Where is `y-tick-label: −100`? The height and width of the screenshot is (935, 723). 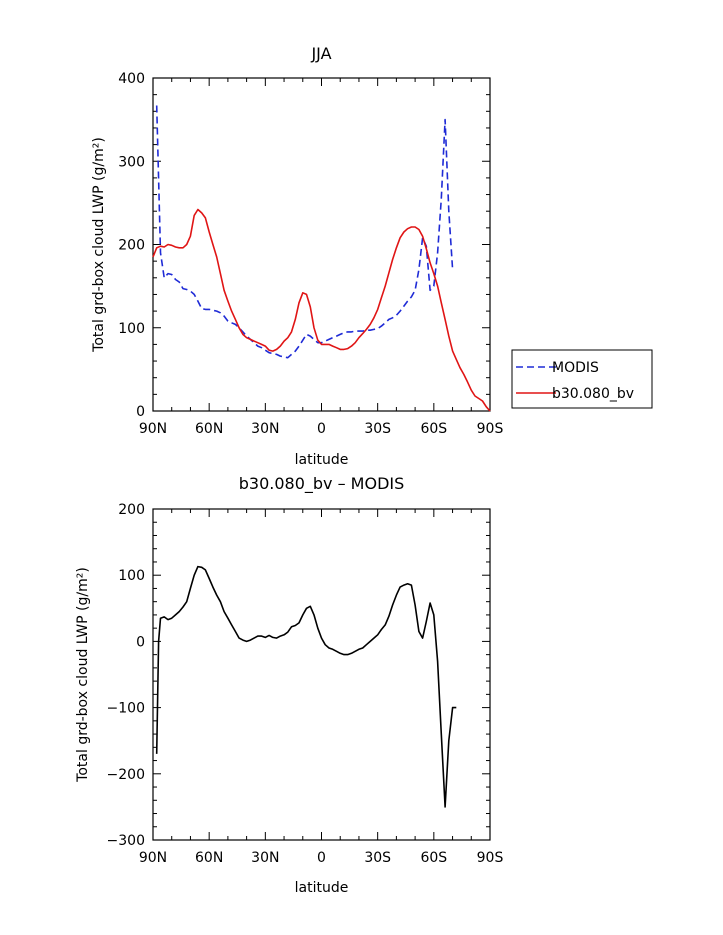 y-tick-label: −100 is located at coordinates (126, 709).